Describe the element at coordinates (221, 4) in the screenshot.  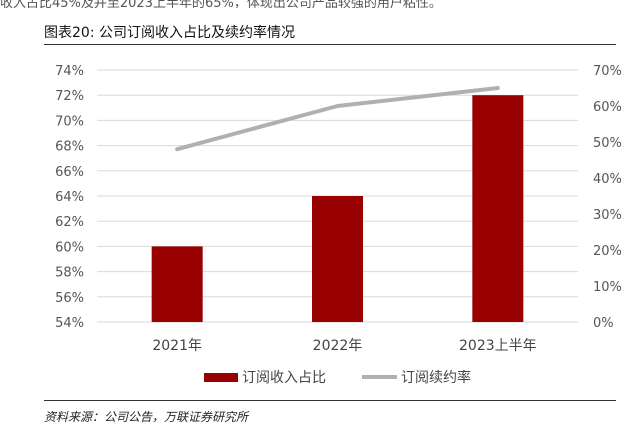
I see `top-text-fragment: 收入占比45%及并至2023上半年的65%，体现出公司产品较强的用户粘性。` at that location.